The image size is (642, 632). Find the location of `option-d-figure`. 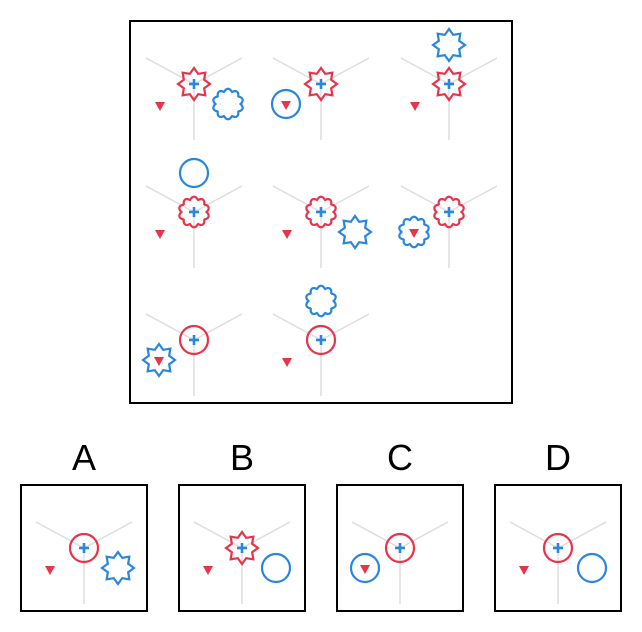

option-d-figure is located at coordinates (558, 562).